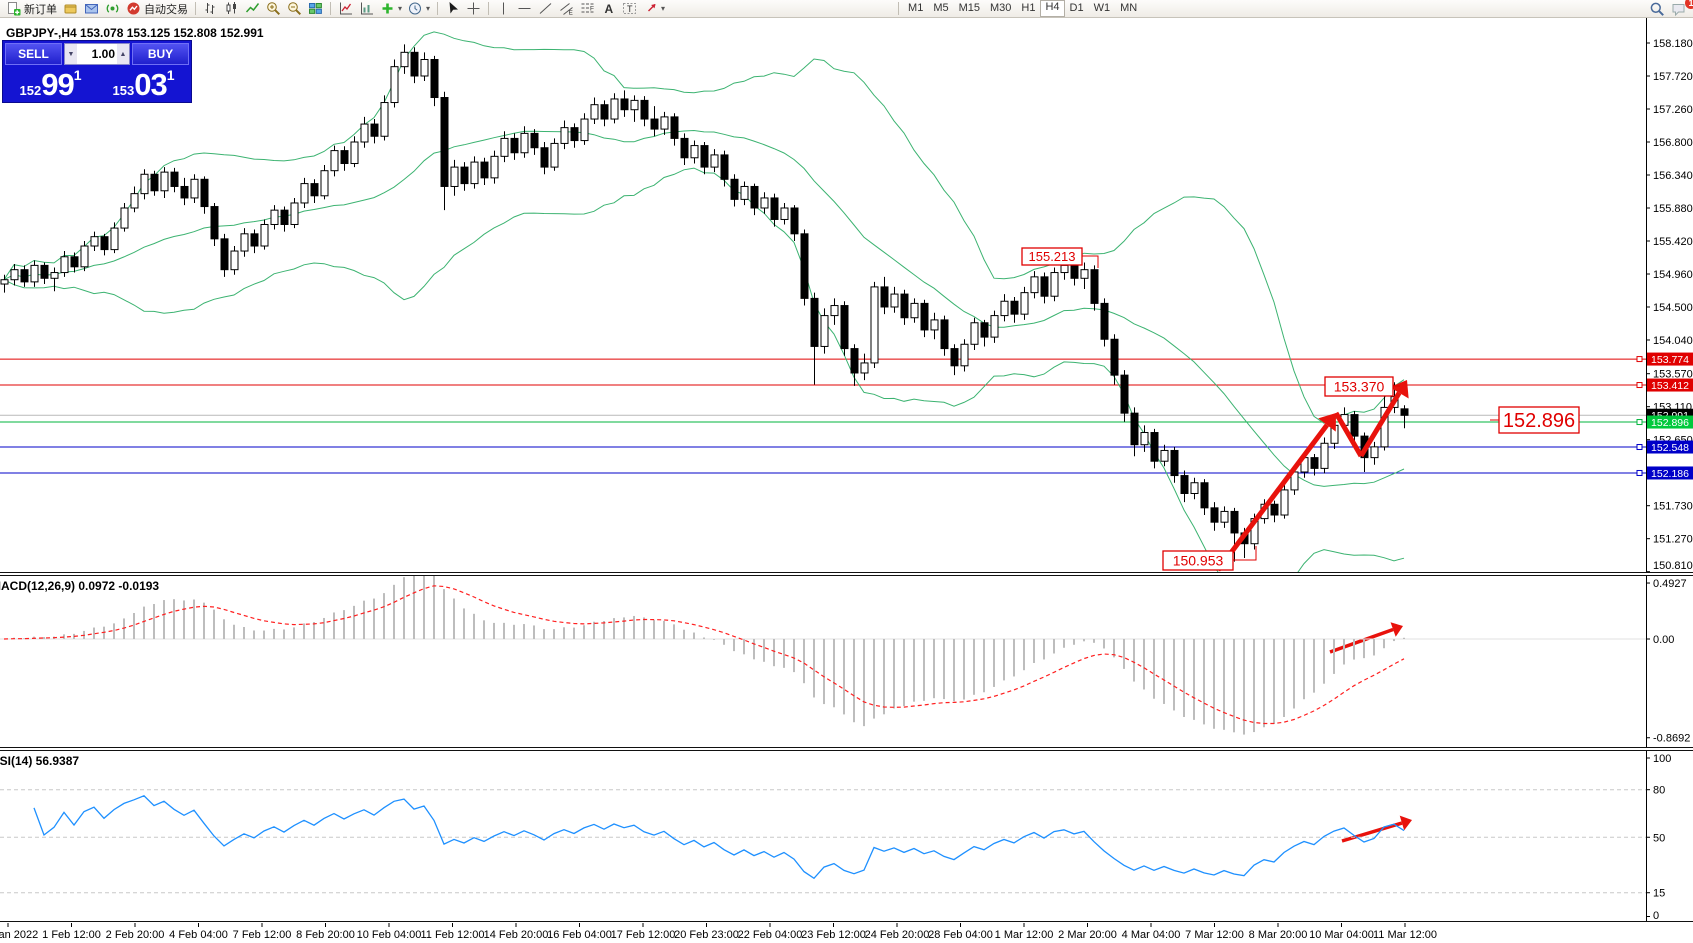 Image resolution: width=1693 pixels, height=943 pixels. I want to click on zoom-in-button, so click(273, 9).